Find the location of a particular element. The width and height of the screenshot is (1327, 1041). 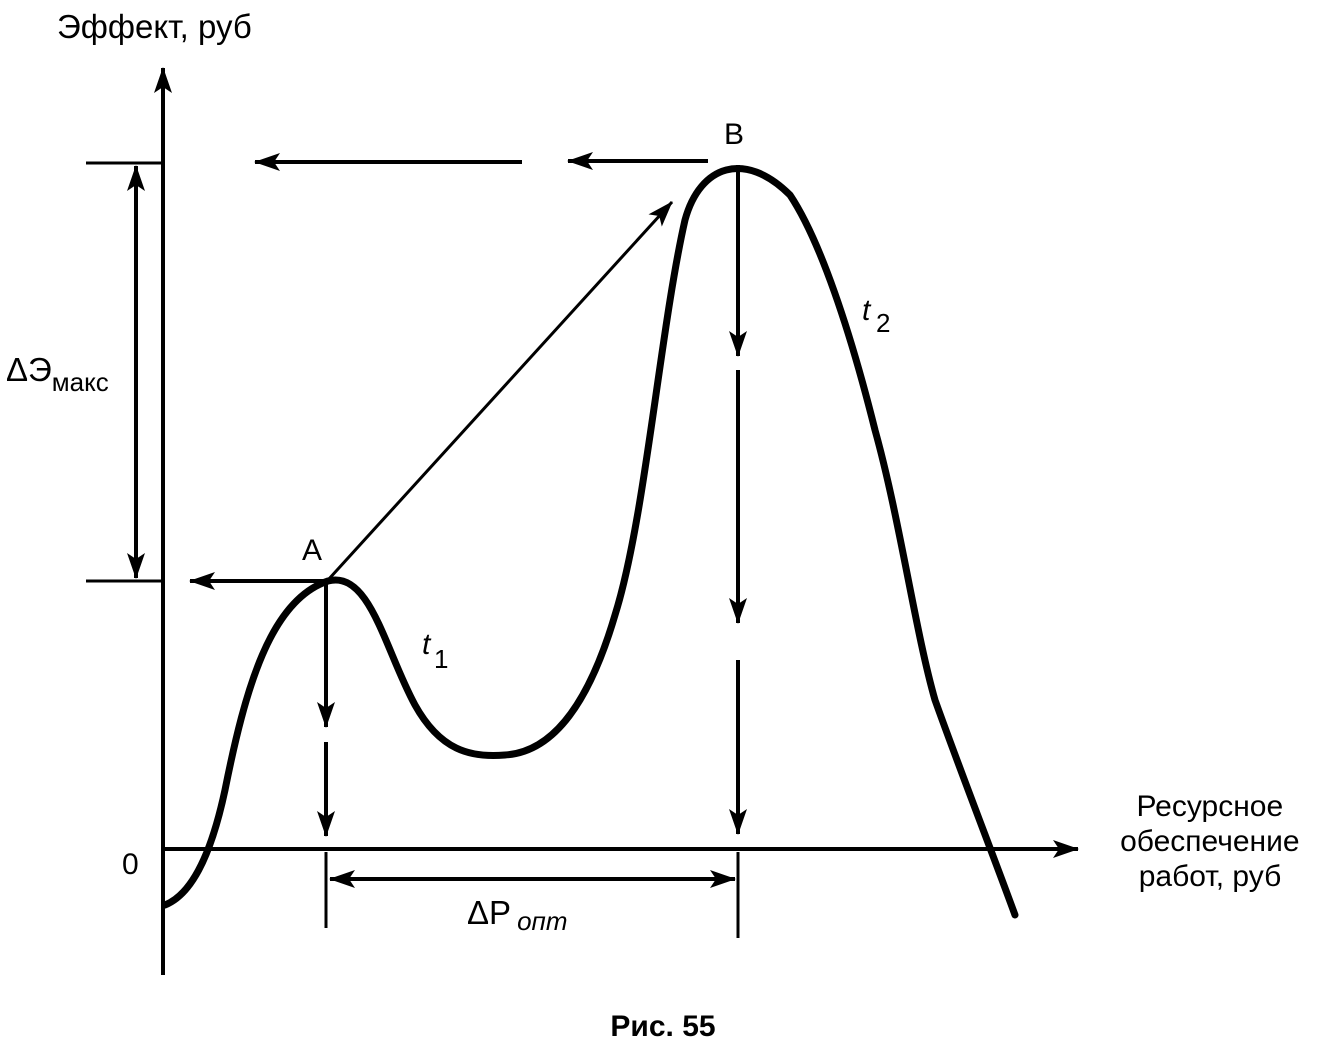

delta-effect-label: ΔЭмакс is located at coordinates (57, 374).